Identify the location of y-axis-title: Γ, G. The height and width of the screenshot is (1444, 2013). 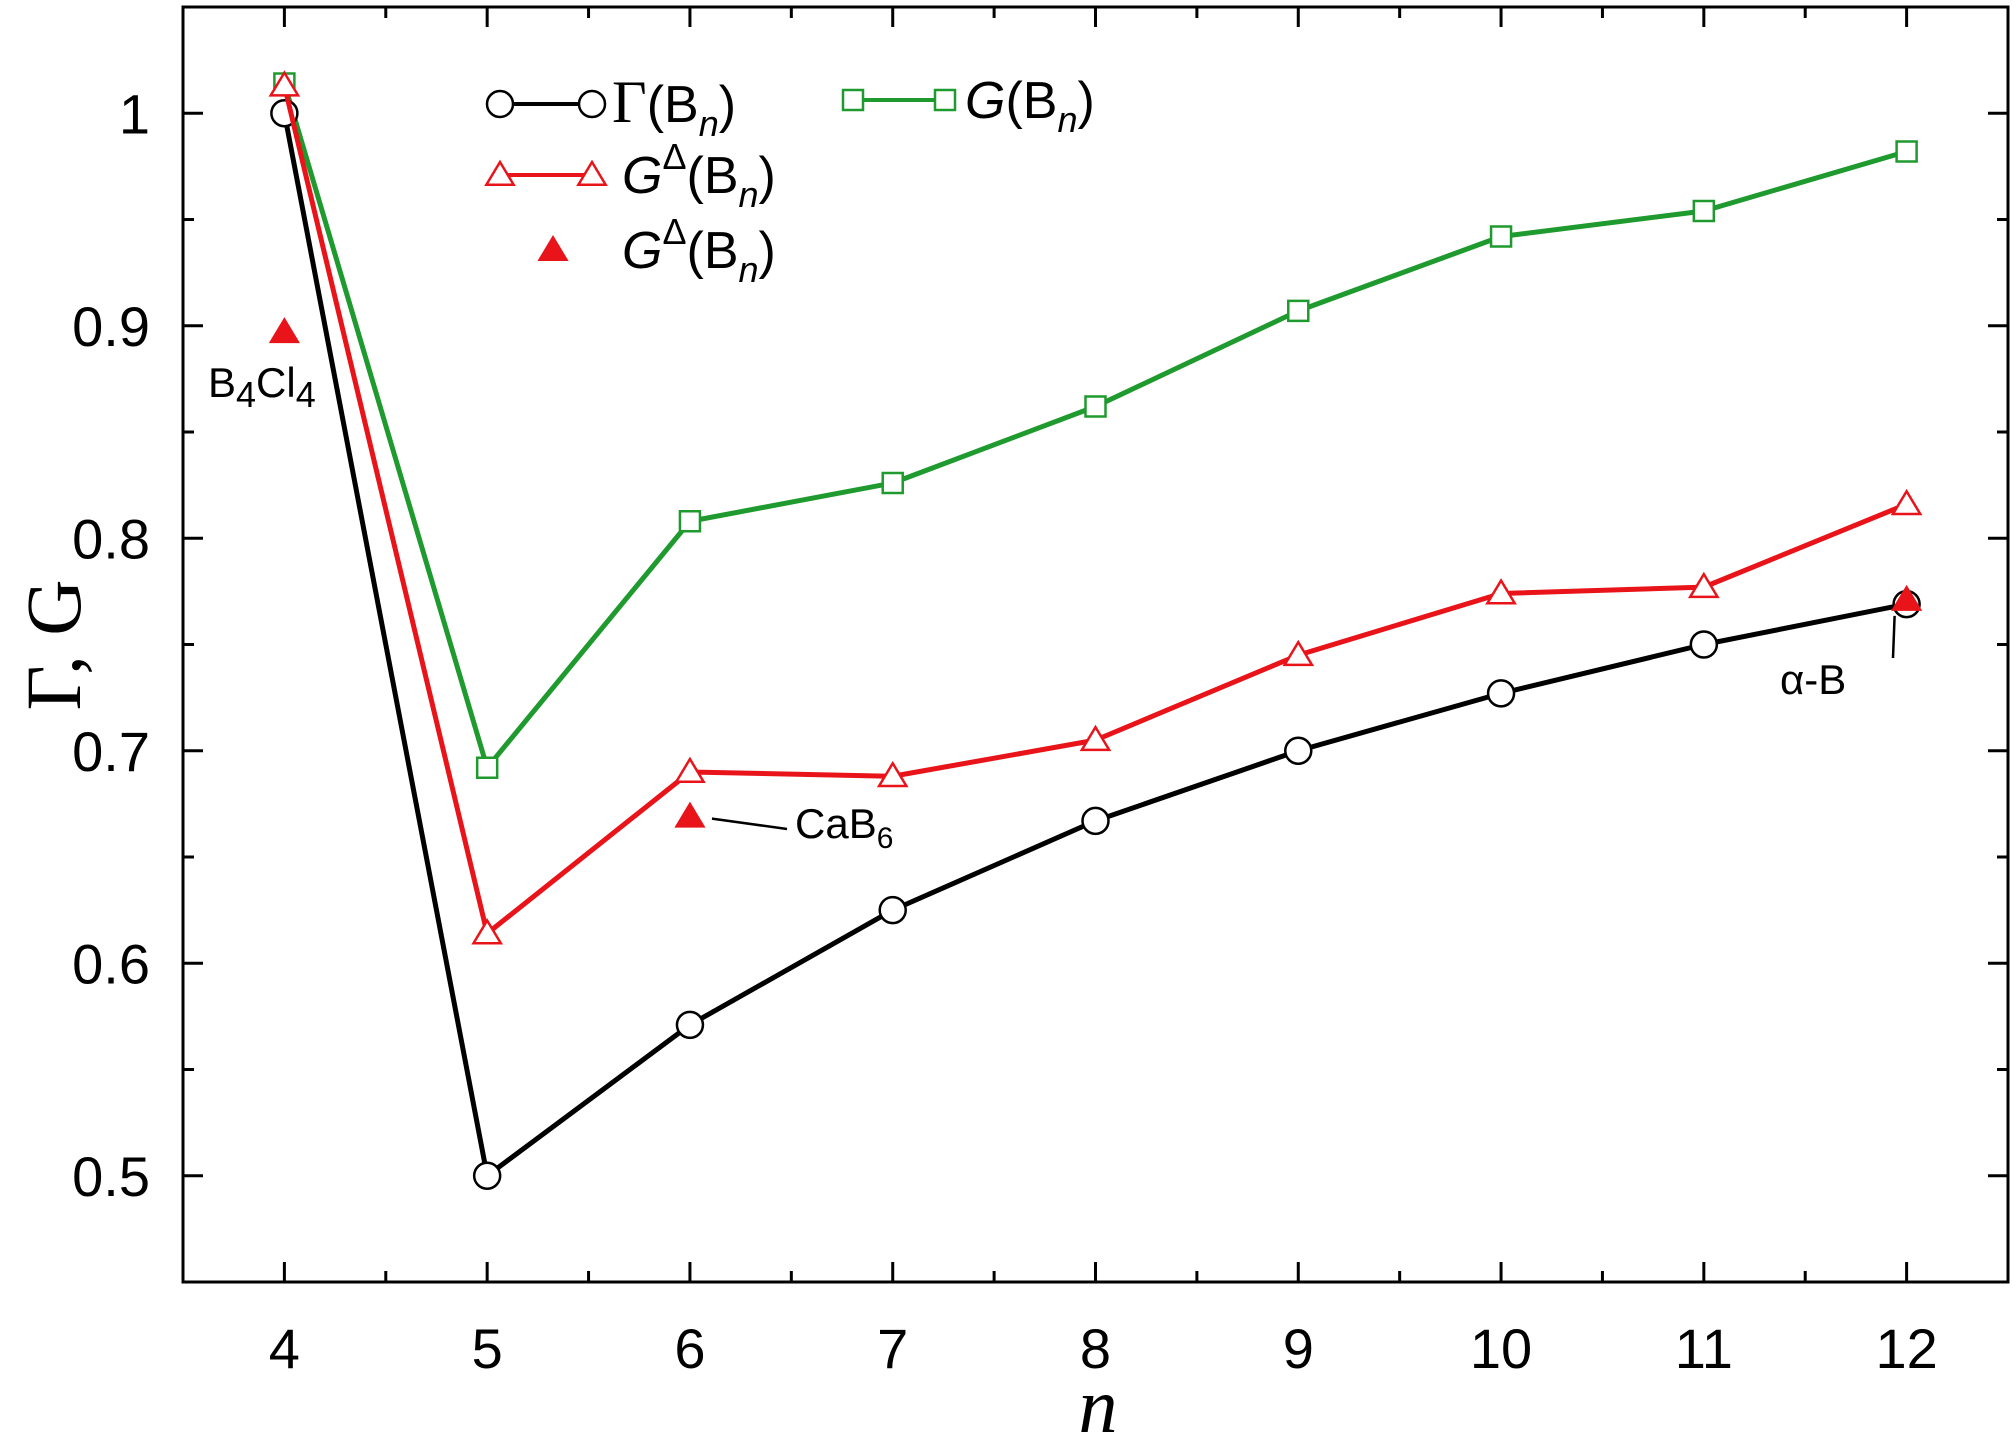
(53, 644).